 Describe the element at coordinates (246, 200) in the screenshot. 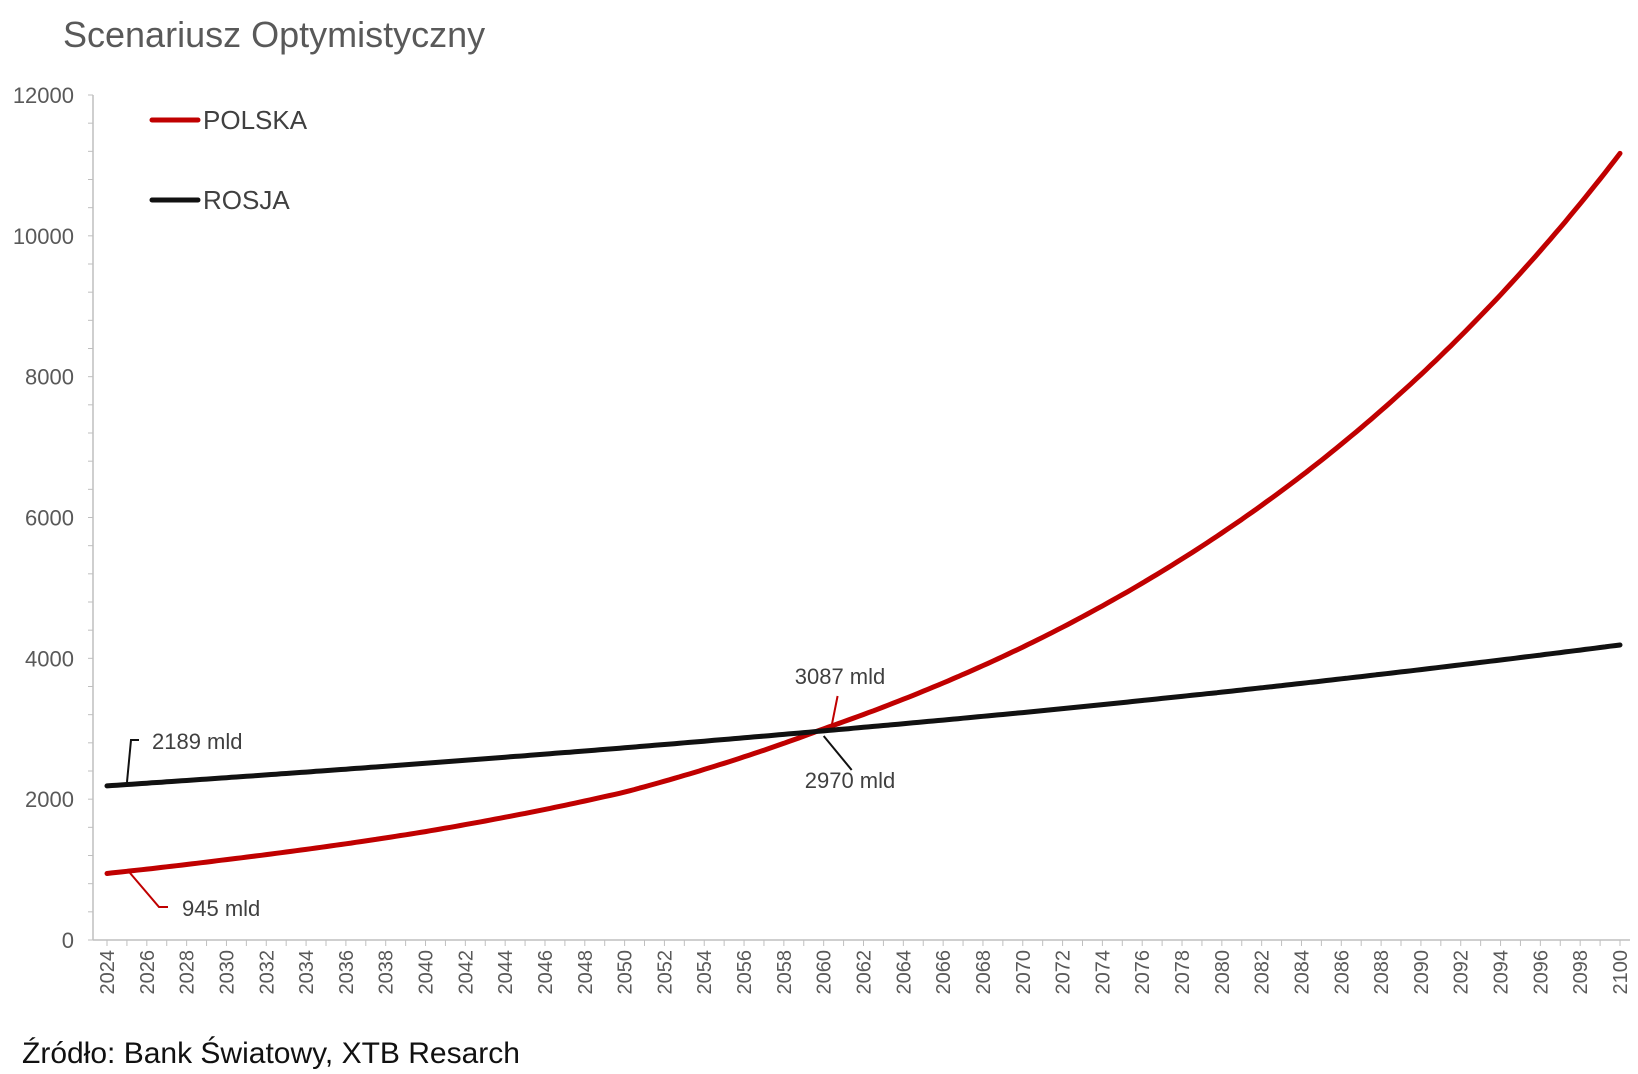

I see `legend-label-rosja: ROSJA` at that location.